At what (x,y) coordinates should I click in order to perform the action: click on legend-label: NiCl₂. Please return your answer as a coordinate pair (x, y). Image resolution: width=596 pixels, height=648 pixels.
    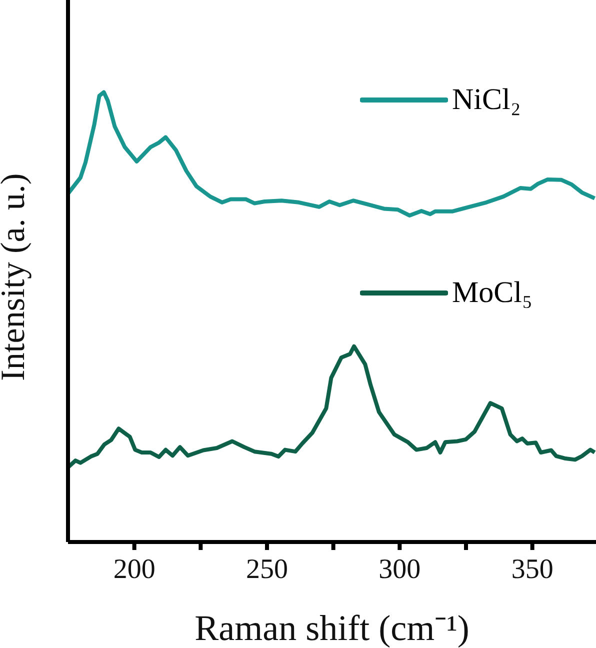
    Looking at the image, I should click on (486, 100).